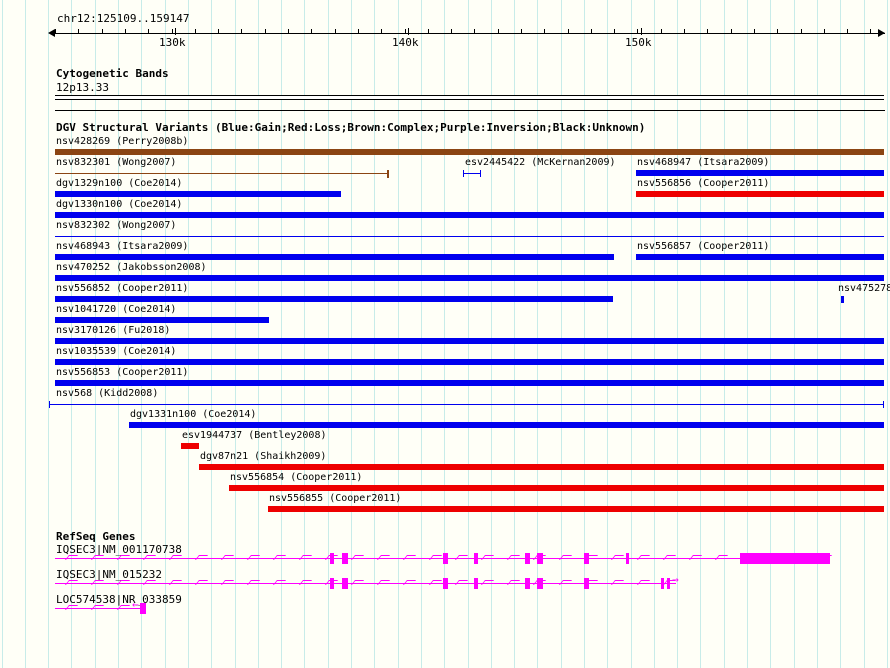  What do you see at coordinates (703, 246) in the screenshot?
I see `dgv-feature-label: nsv556857 (Cooper2011)` at bounding box center [703, 246].